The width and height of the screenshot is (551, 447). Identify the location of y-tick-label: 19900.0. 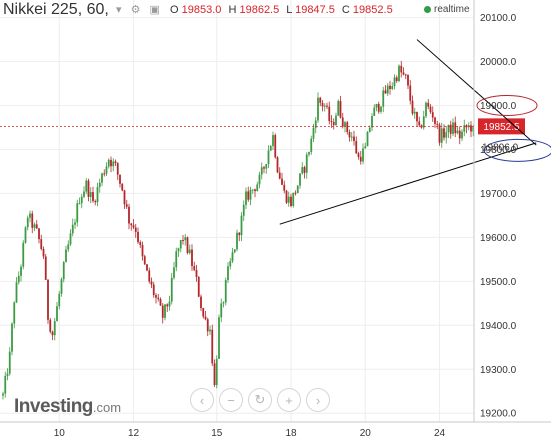
(498, 106).